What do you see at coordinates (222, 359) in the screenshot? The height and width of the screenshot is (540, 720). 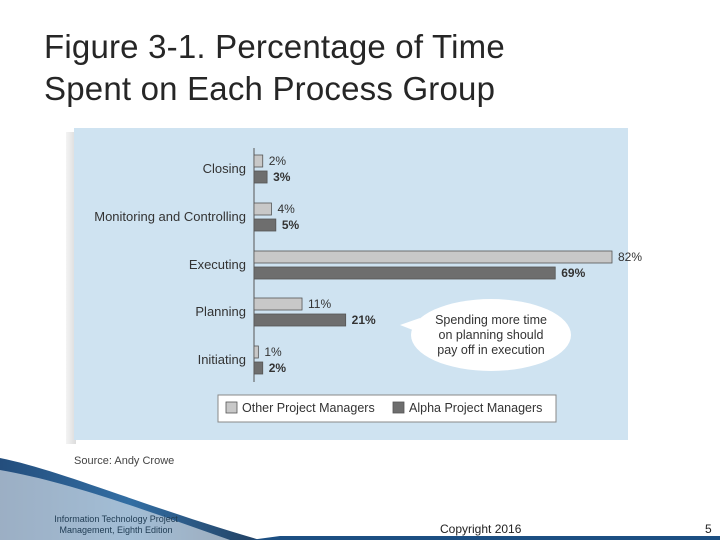 I see `category-label: Initiating` at bounding box center [222, 359].